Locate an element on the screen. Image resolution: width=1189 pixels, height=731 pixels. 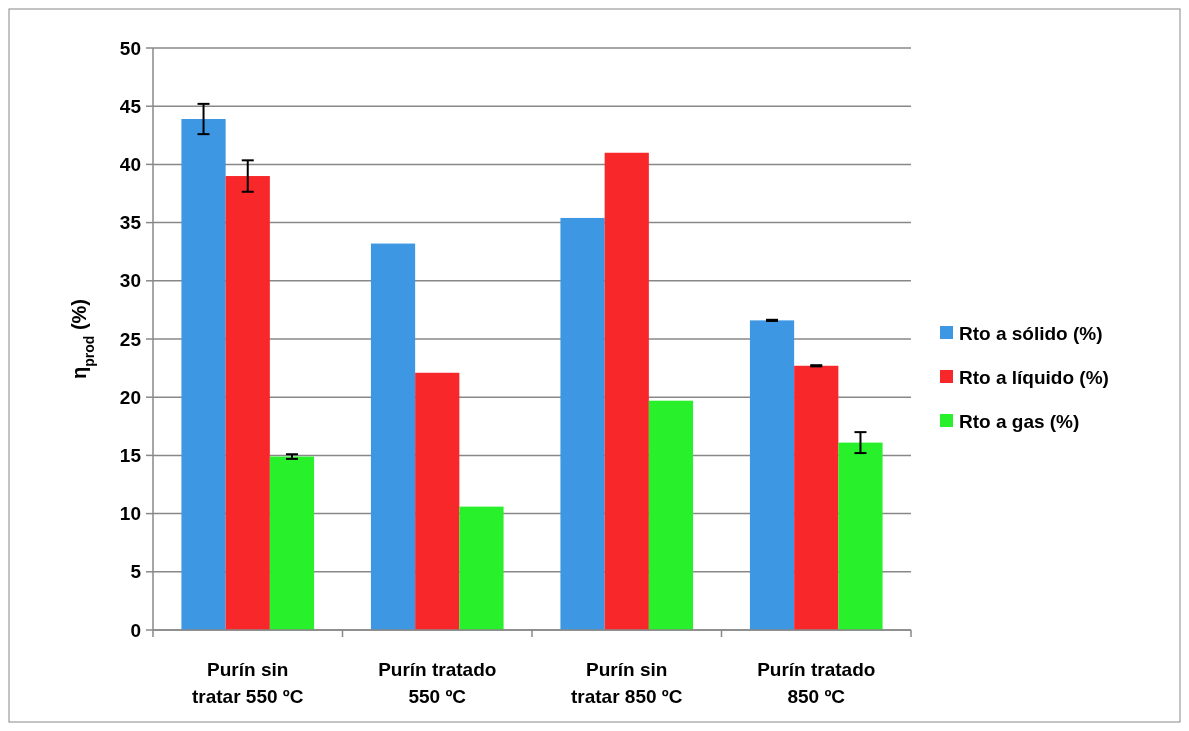
y-tick-label: 35 is located at coordinates (130, 223).